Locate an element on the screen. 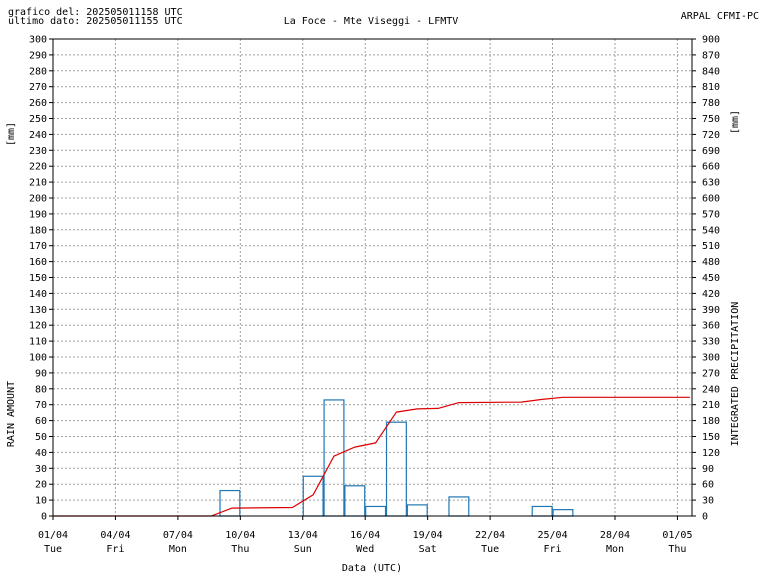 This screenshot has width=768, height=576. right-tick-label: 870 is located at coordinates (711, 55).